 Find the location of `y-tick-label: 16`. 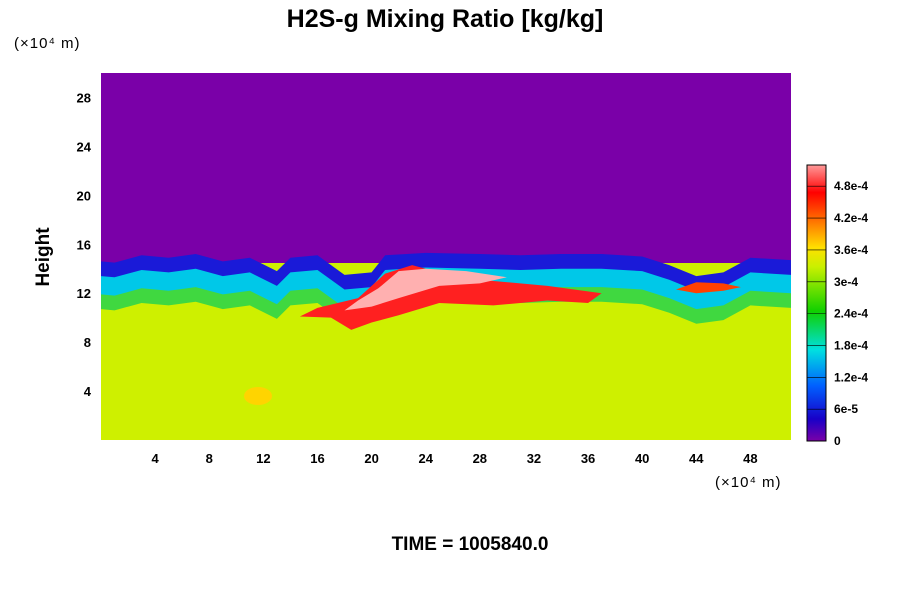

y-tick-label: 16 is located at coordinates (84, 244).